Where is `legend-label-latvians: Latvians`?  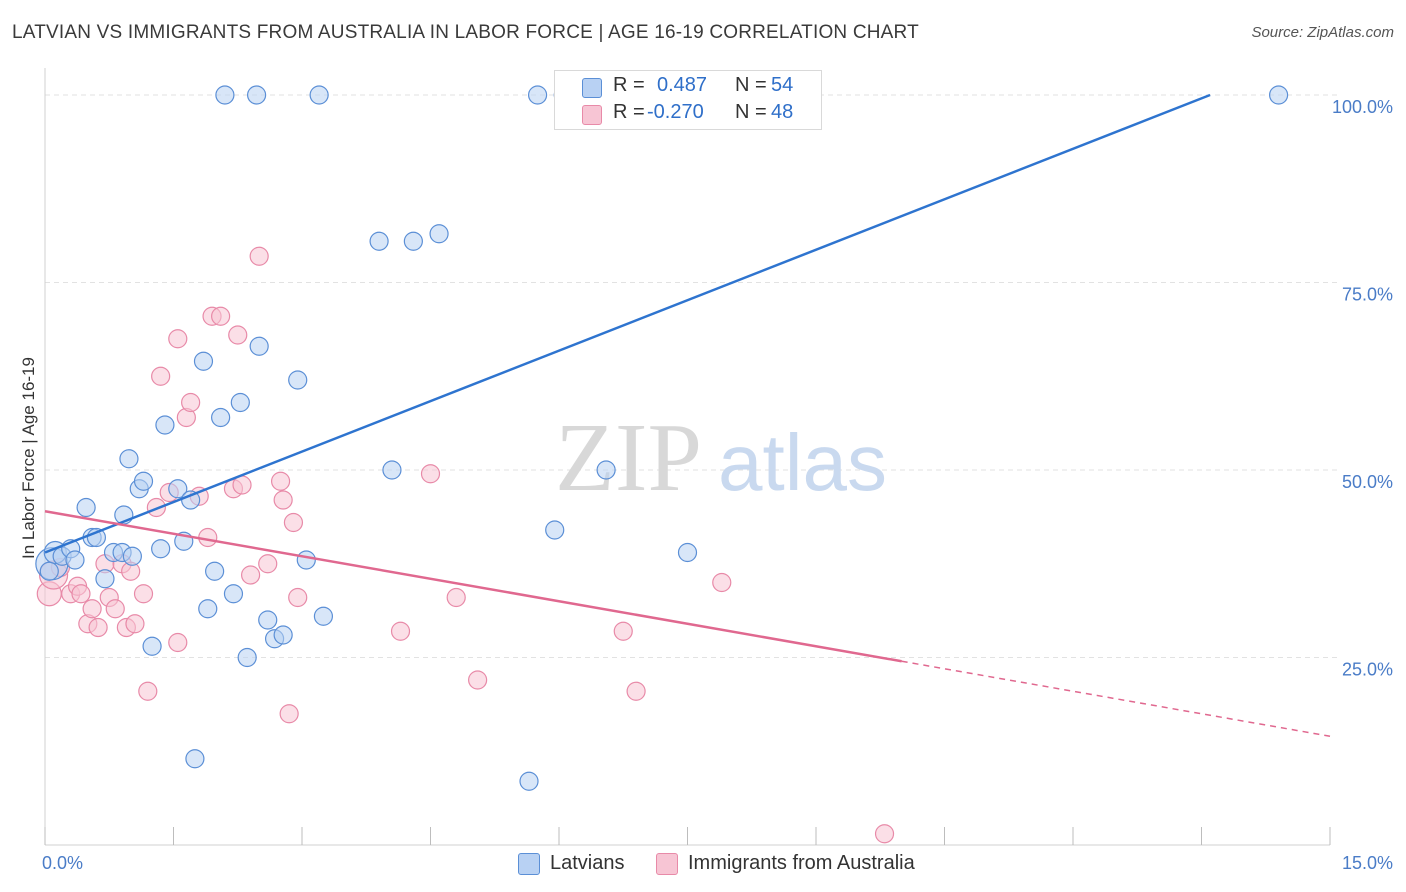 legend-label-latvians: Latvians is located at coordinates (587, 863).